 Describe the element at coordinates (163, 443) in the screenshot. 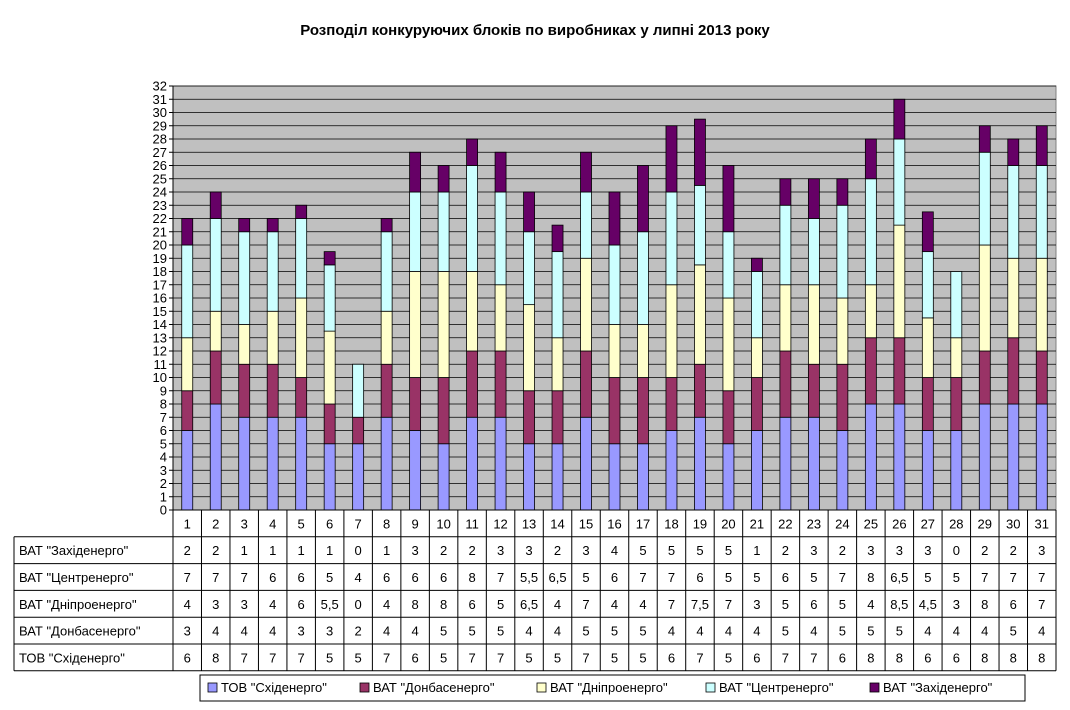

I see `y-tick-label: 5` at that location.